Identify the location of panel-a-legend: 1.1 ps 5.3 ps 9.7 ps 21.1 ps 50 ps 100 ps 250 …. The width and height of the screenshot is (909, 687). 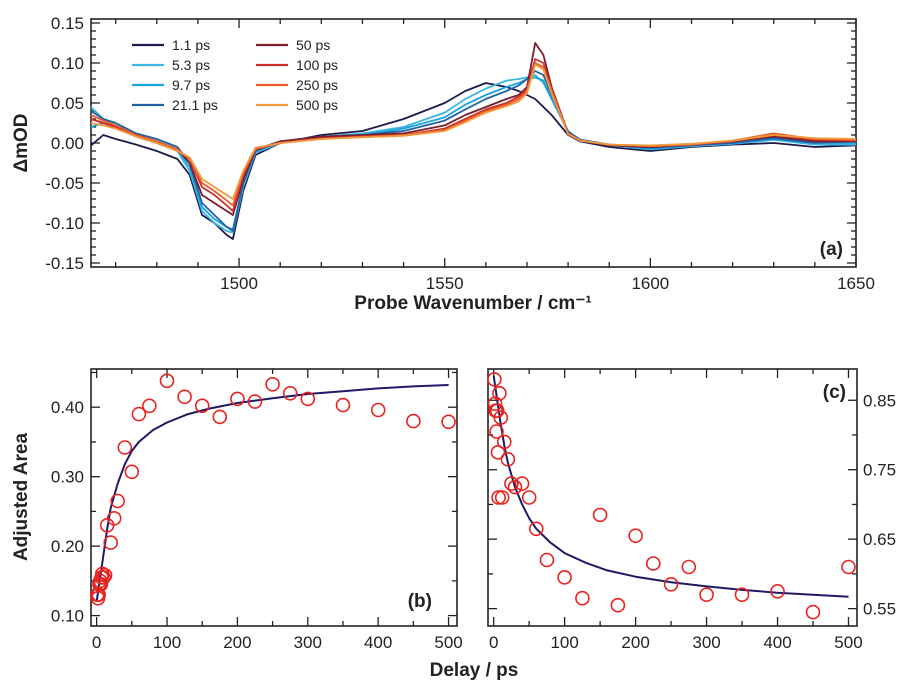
(235, 75).